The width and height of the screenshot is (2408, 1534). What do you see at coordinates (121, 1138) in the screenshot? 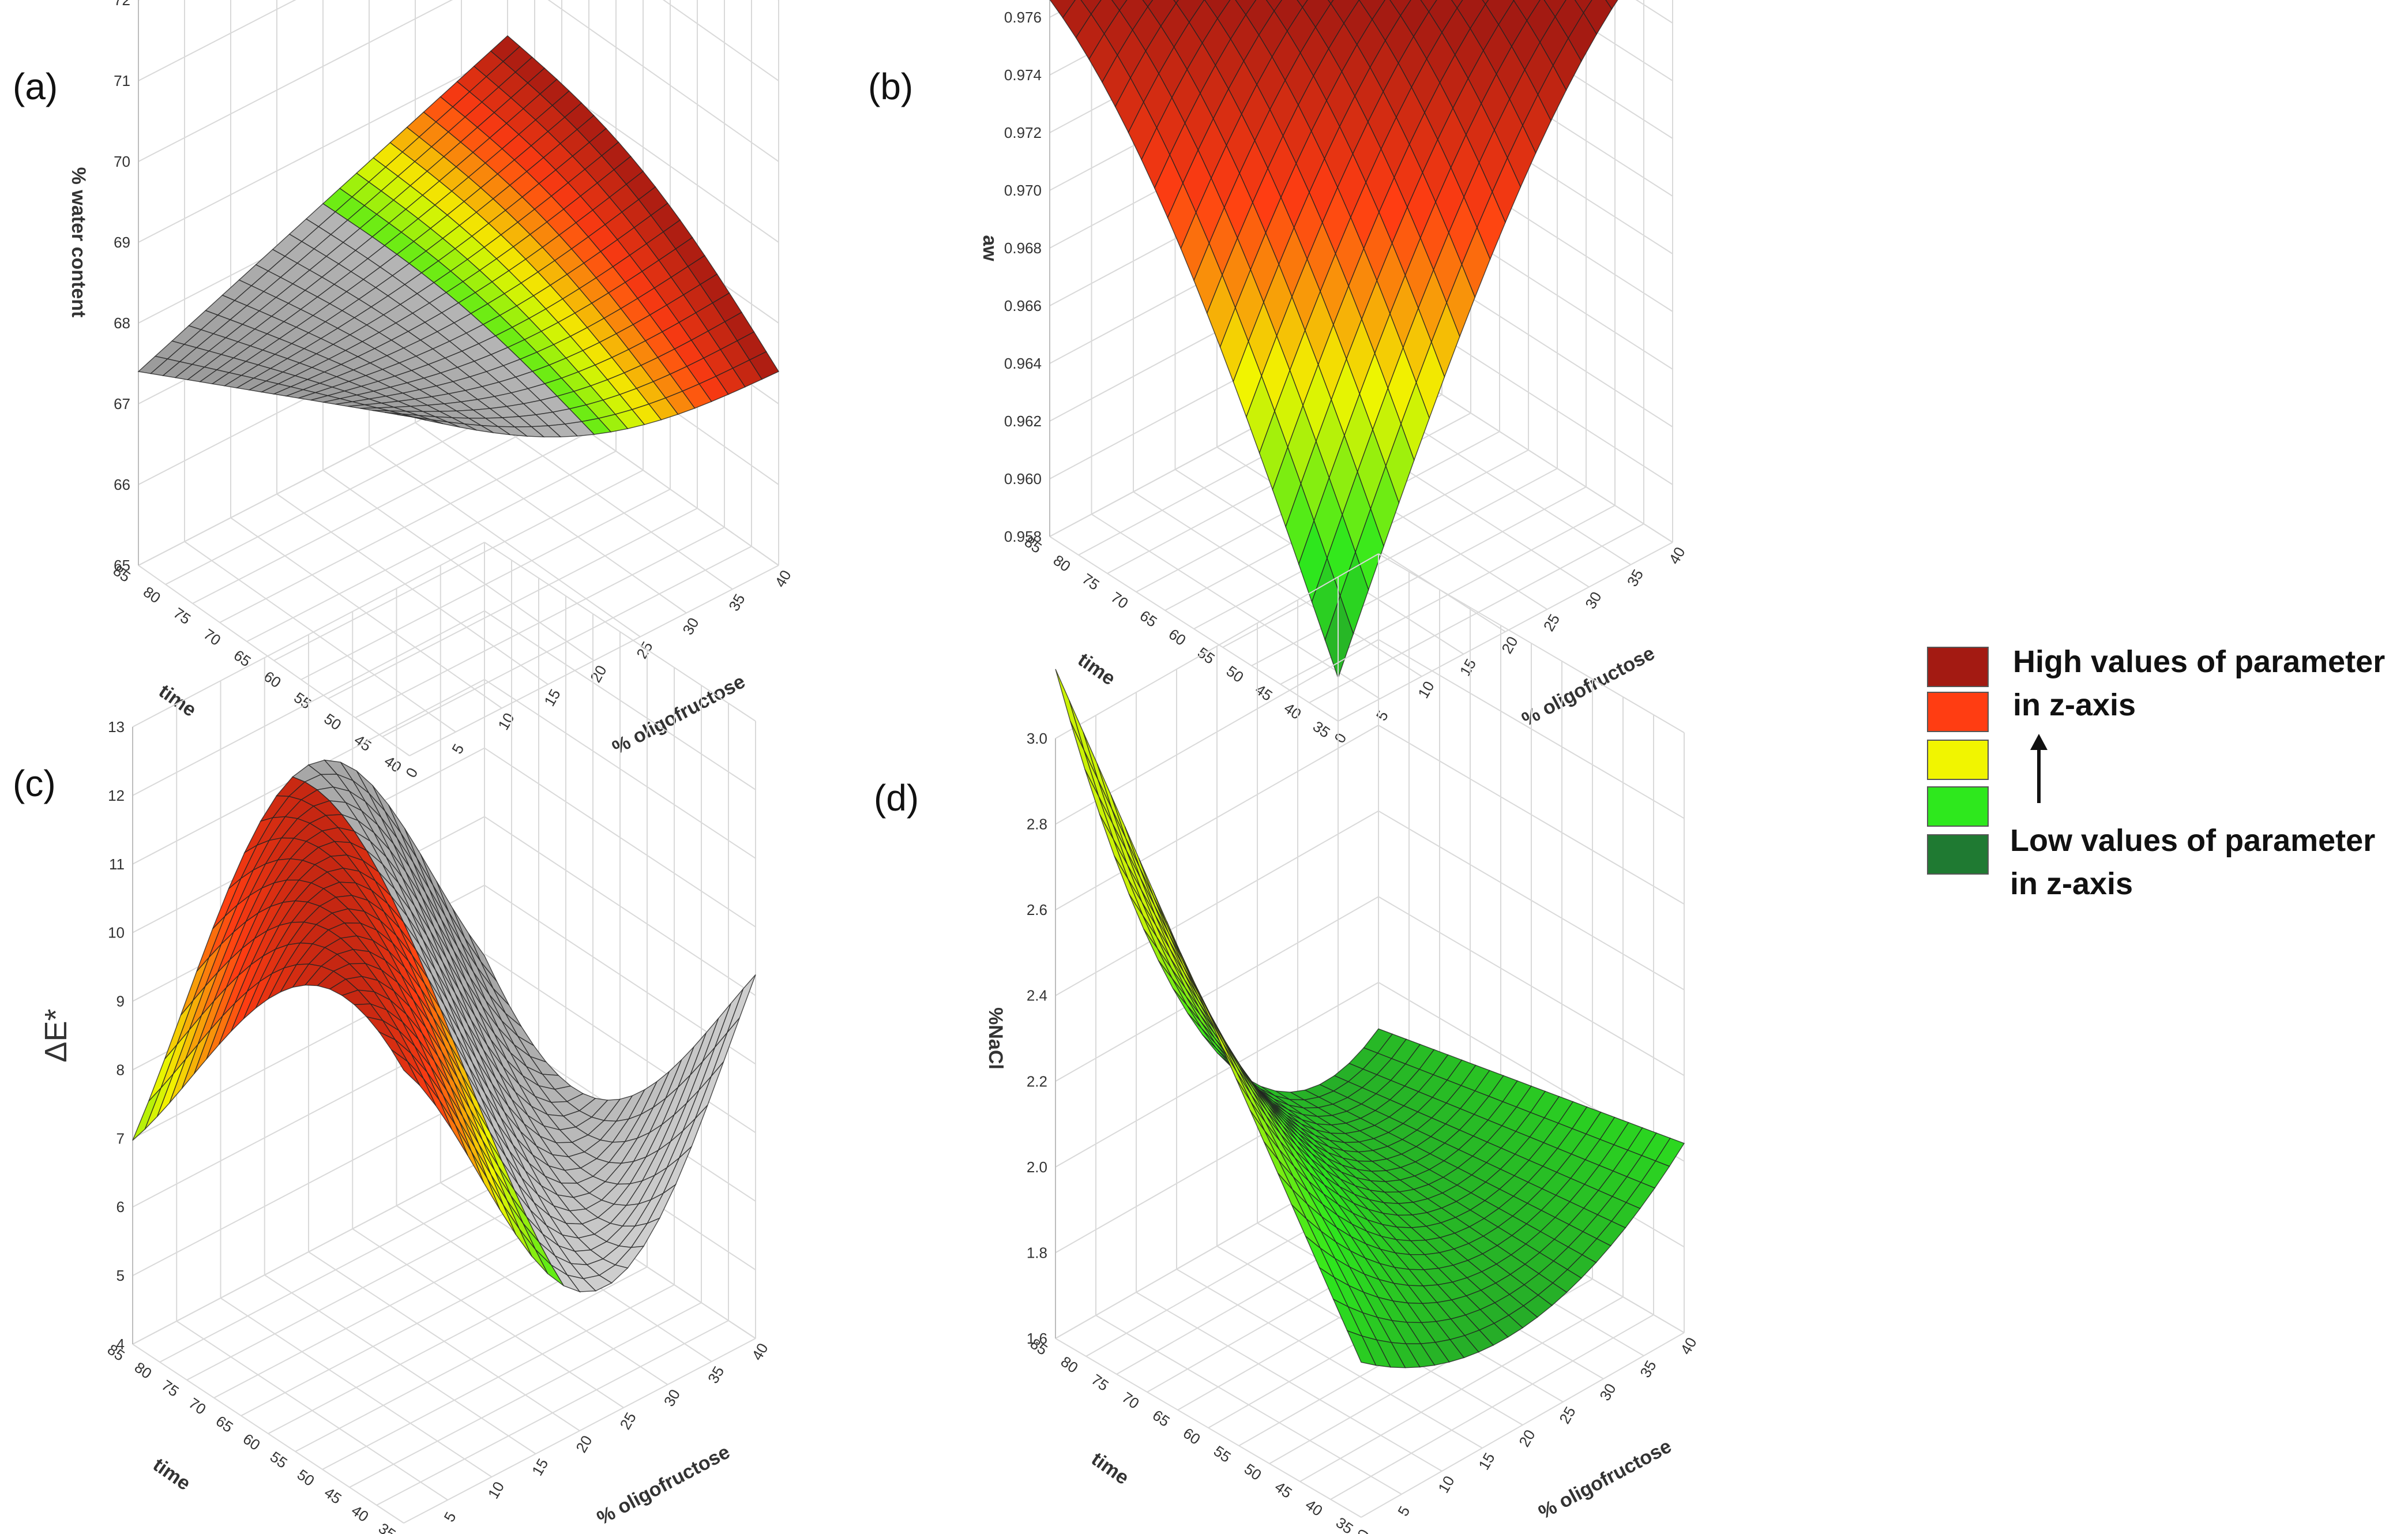
I see `z-tick-label: 7` at bounding box center [121, 1138].